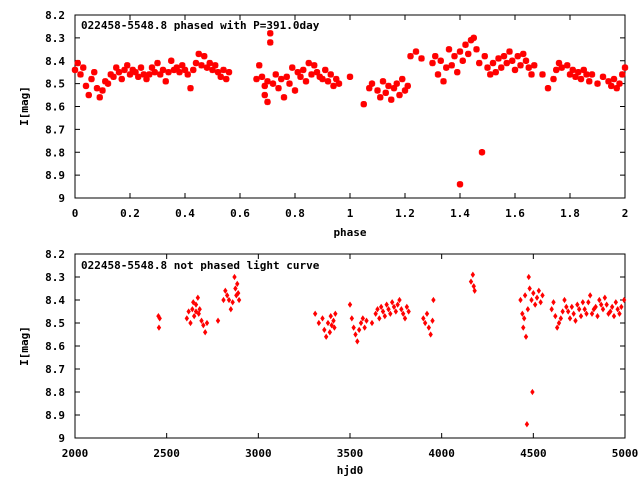 Image resolution: width=640 pixels, height=480 pixels. What do you see at coordinates (24, 106) in the screenshot?
I see `panel-1-y-axis-label: I[mag]` at bounding box center [24, 106].